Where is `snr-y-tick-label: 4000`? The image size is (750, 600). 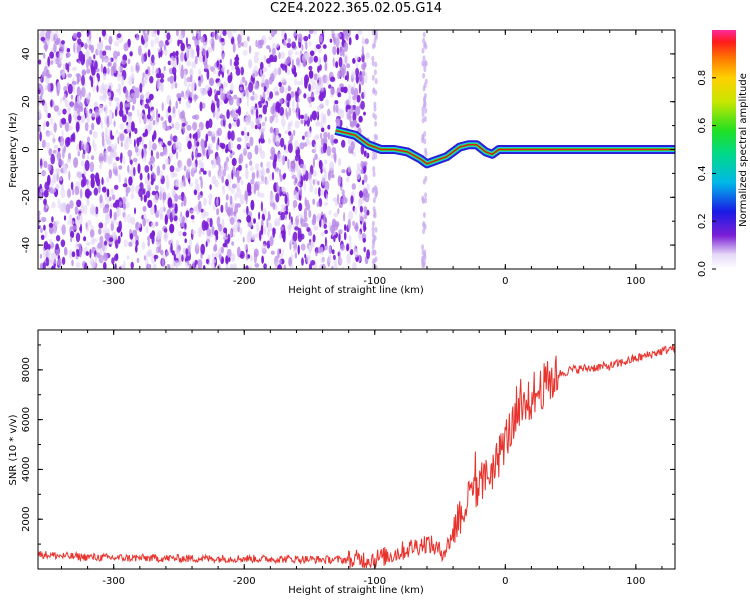
snr-y-tick-label: 4000 is located at coordinates (26, 469).